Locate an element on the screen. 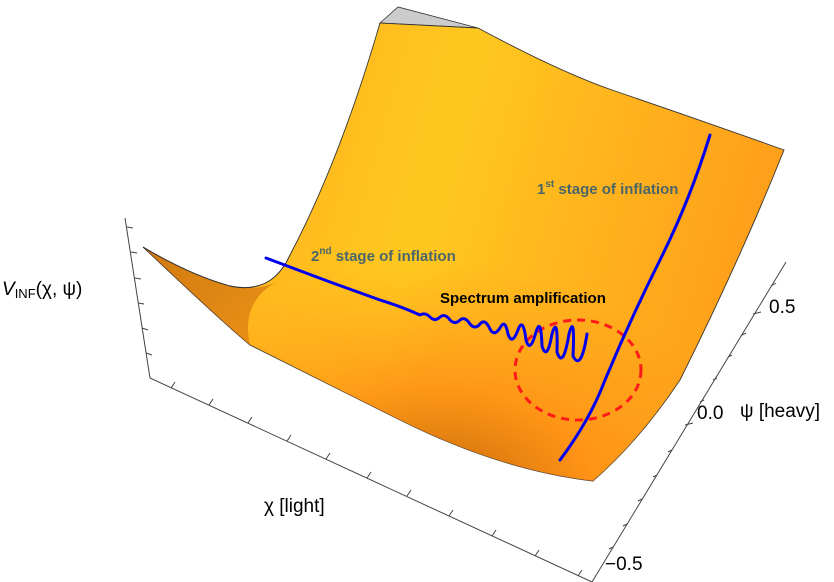  y-tick-neg0.5: −0.5 is located at coordinates (624, 564).